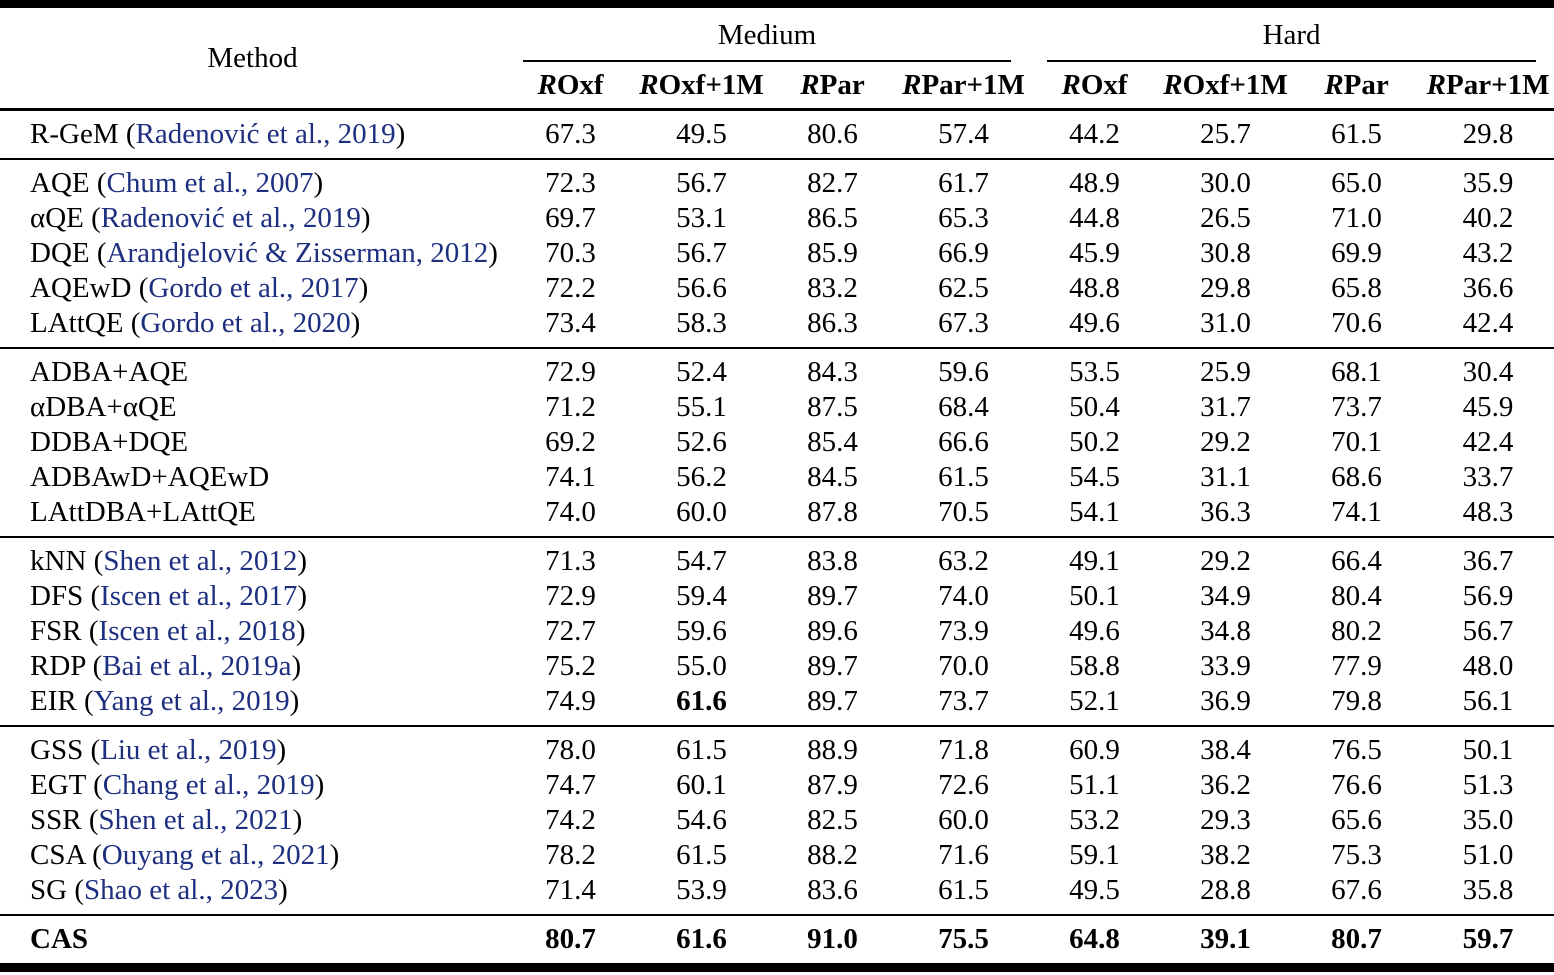 This screenshot has height=975, width=1554. I want to click on value-cell: 29.3, so click(1225, 820).